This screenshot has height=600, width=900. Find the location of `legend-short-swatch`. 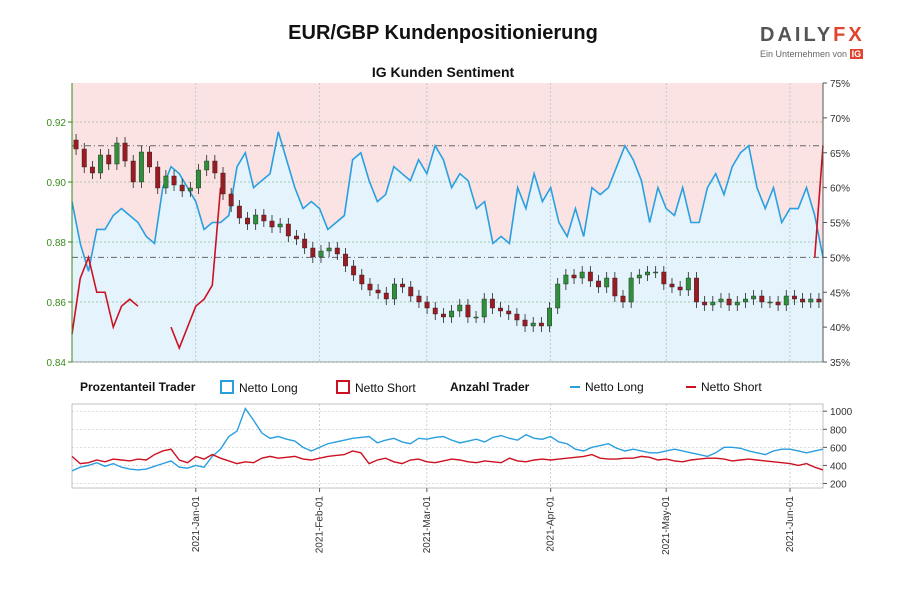

legend-short-swatch is located at coordinates (343, 387).